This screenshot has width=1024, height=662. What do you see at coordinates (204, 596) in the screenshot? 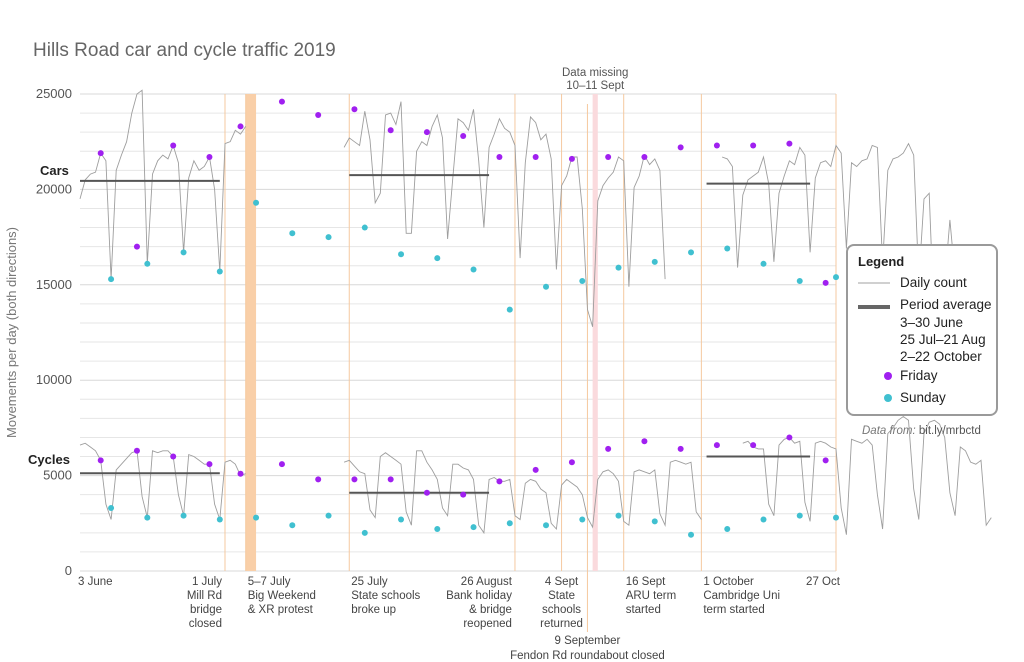
I see `event-label: Mill Rd` at bounding box center [204, 596].